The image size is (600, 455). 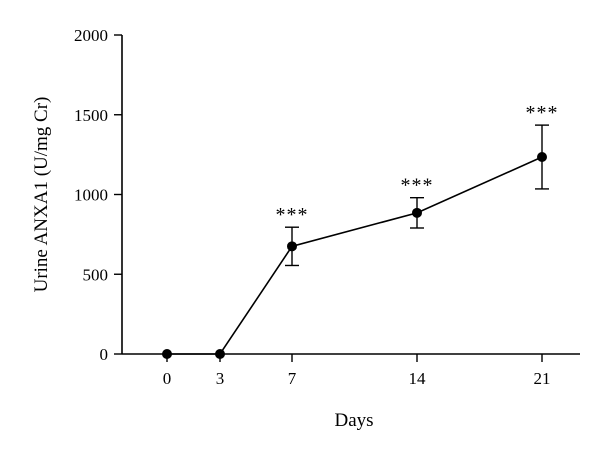 I want to click on y-ticks: 0 500 1000 1500 2000, so click(x=98, y=195).